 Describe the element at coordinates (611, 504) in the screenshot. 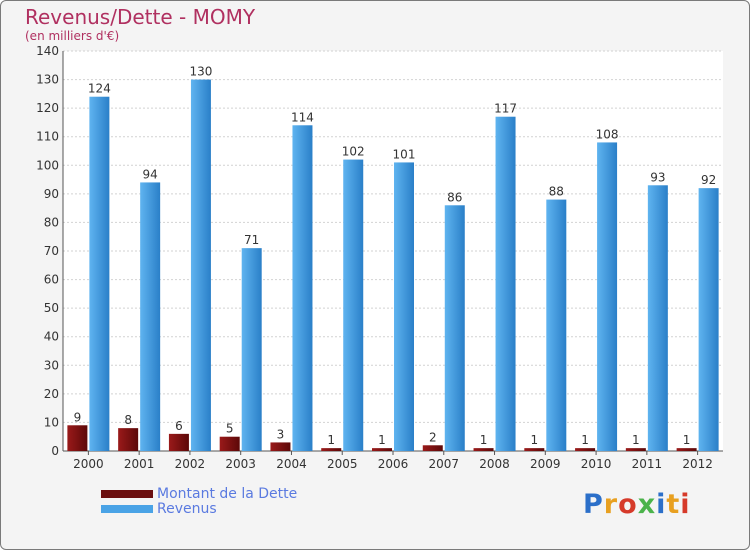

I see `logo-letter: r` at that location.